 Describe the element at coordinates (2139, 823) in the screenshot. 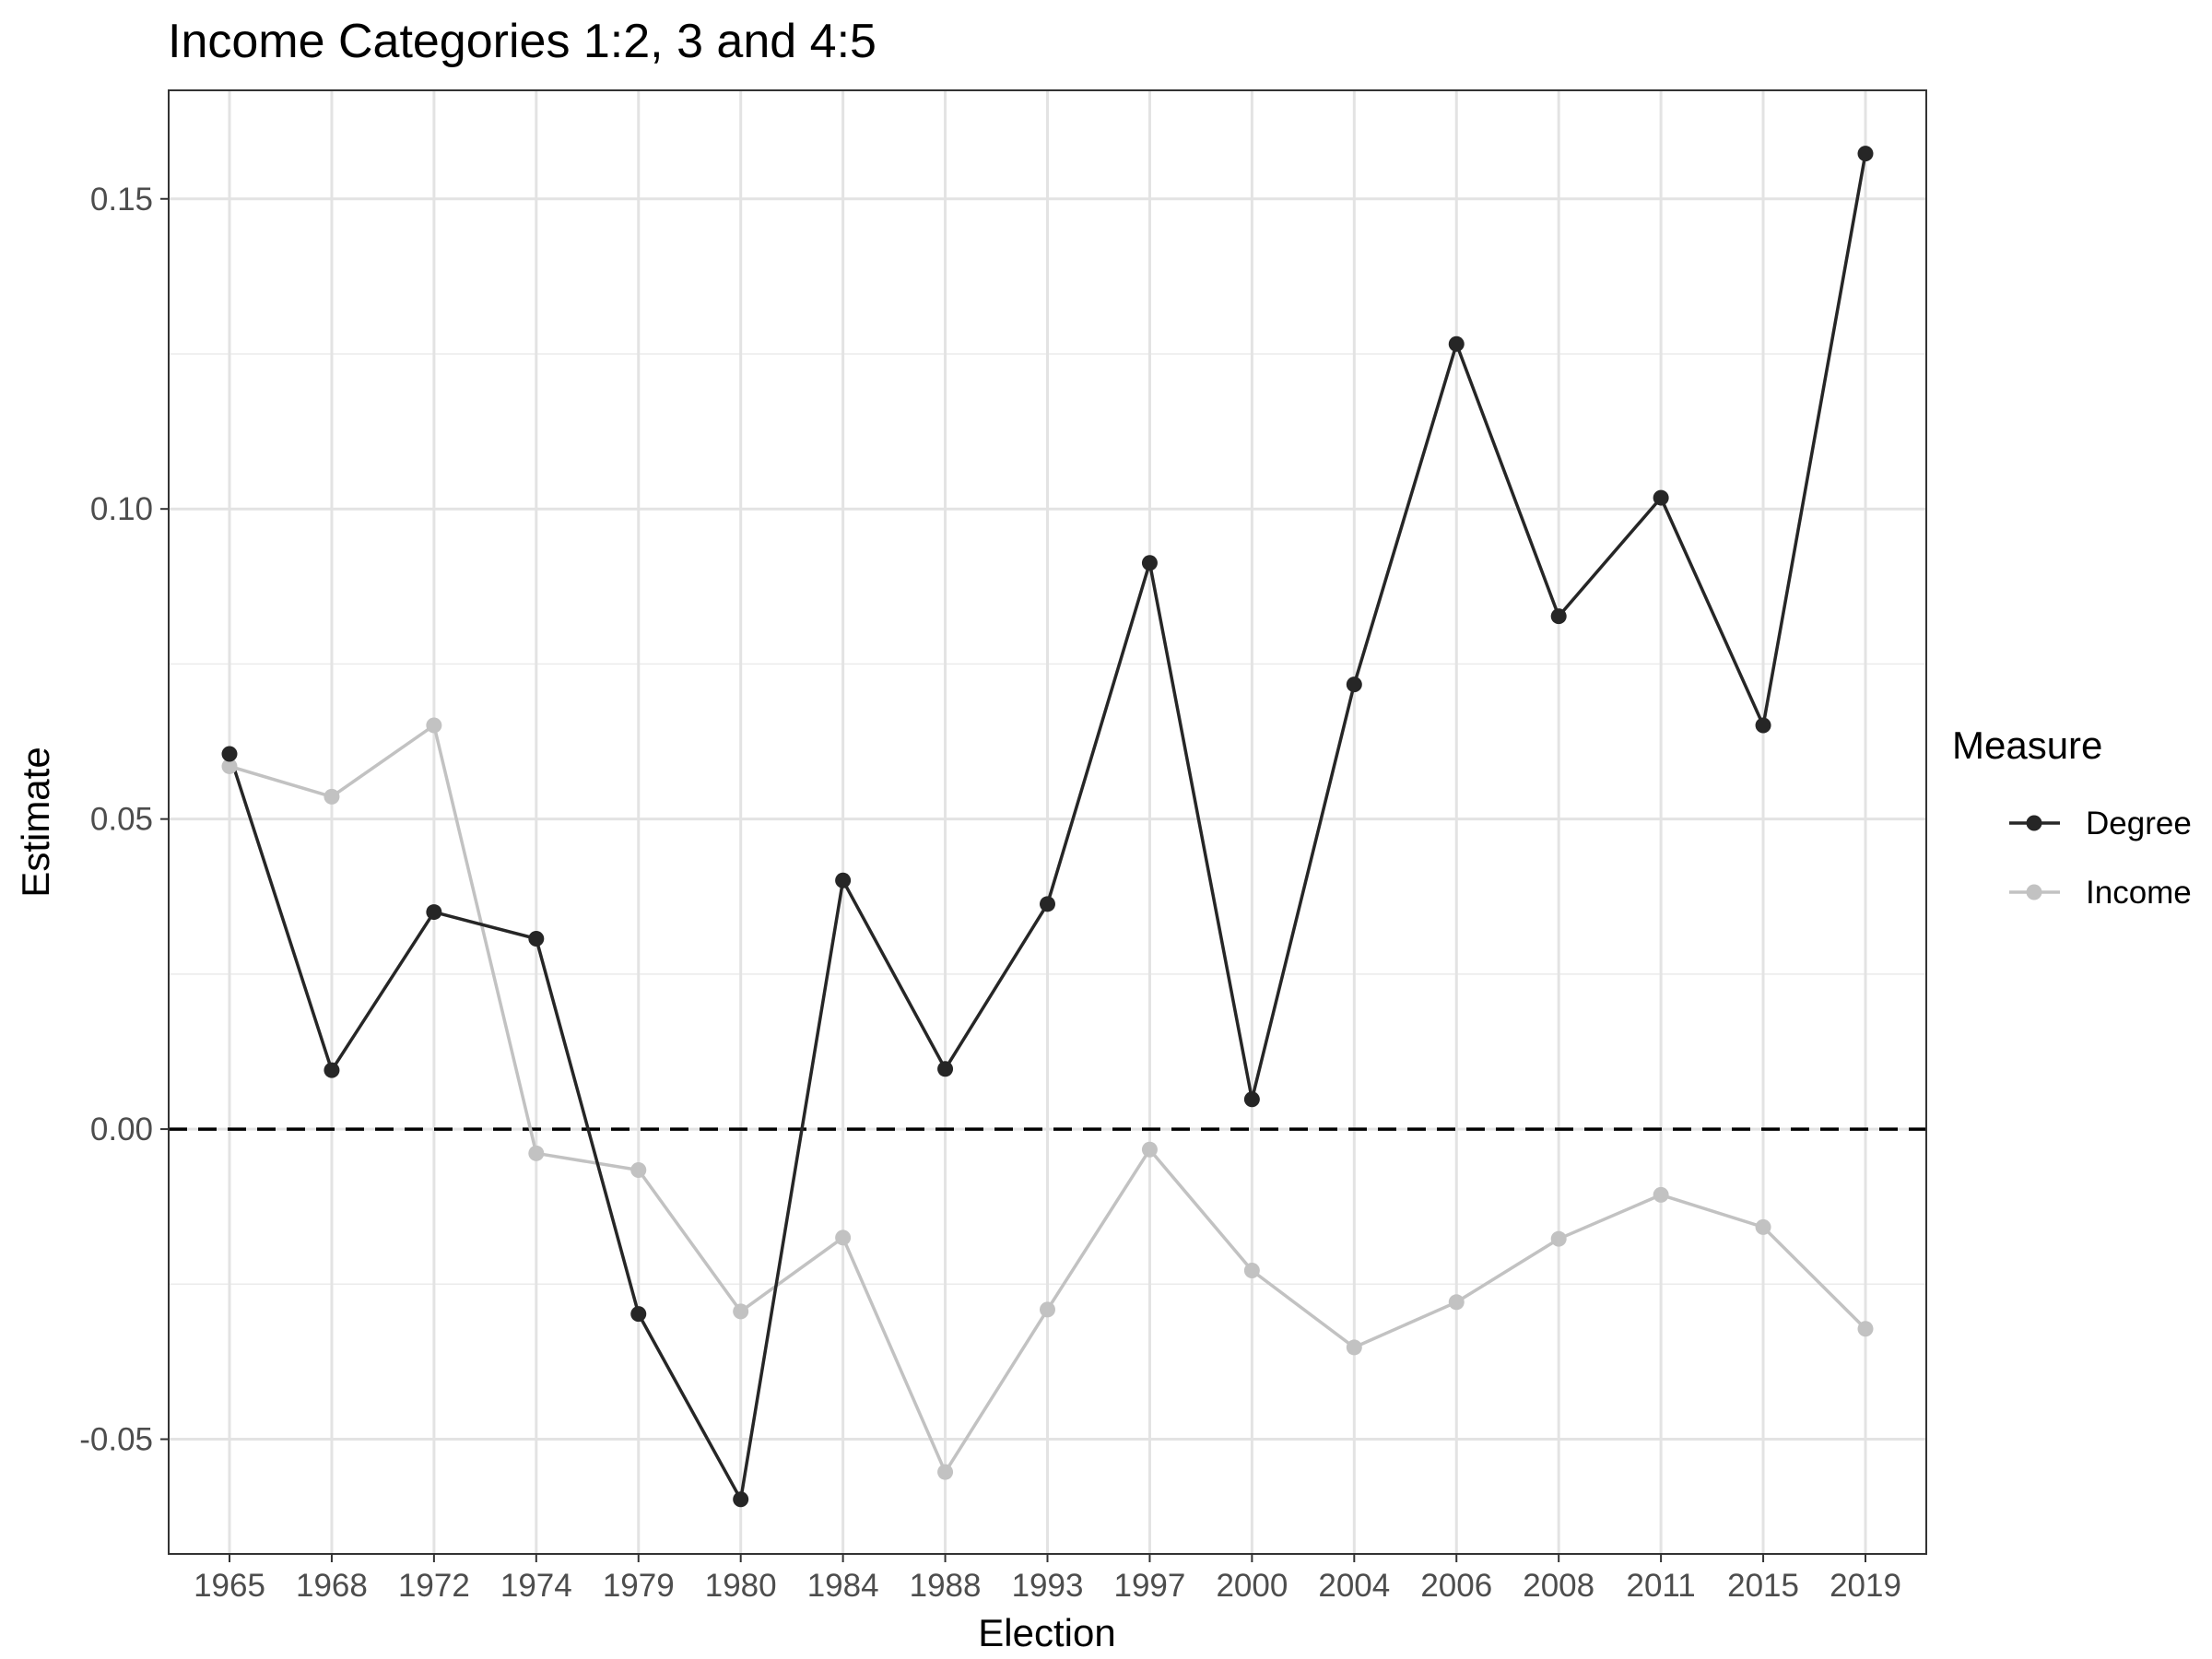

I see `legend-label-degree: Degree` at that location.